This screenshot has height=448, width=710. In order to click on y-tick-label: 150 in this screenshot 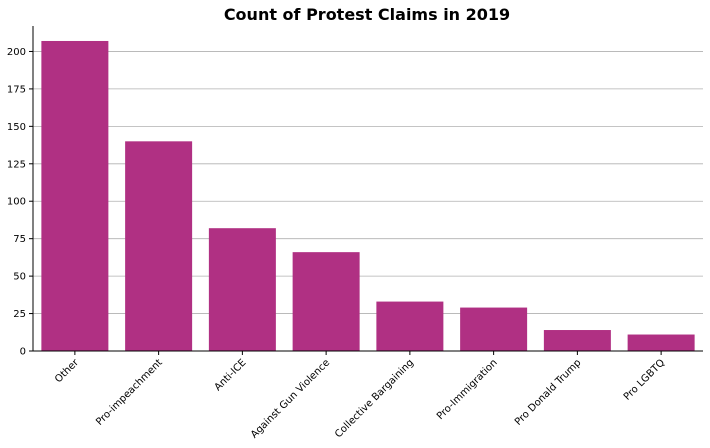, I will do `click(16, 127)`.